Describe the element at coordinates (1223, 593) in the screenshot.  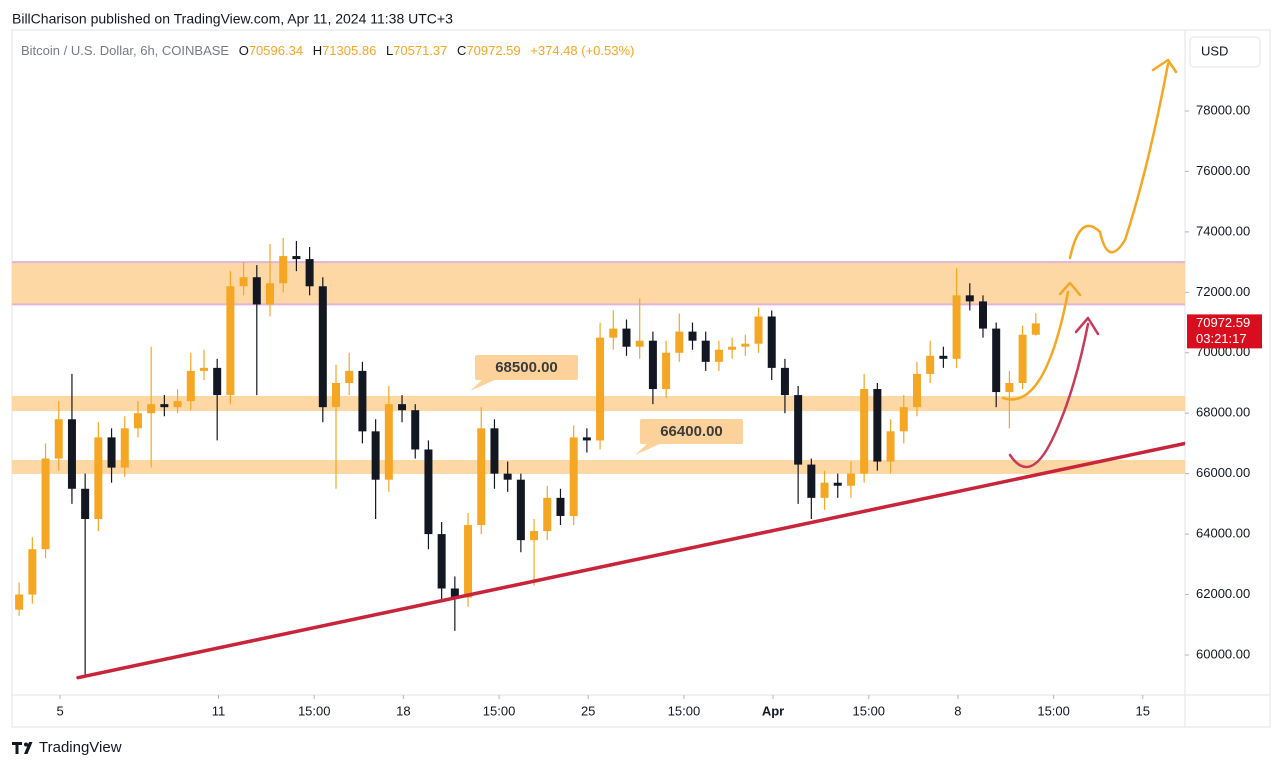
I see `y-tick-label: 62000.00` at that location.